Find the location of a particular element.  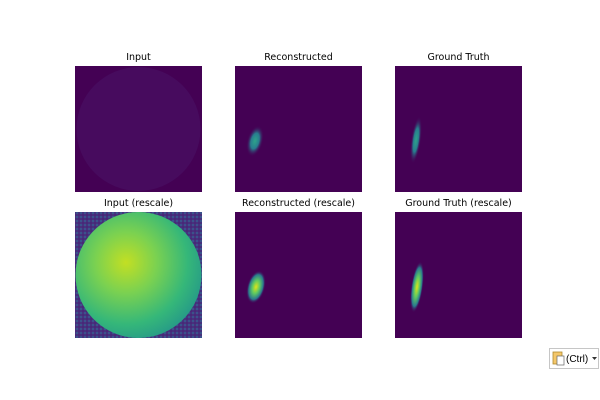

dropdown-arrow is located at coordinates (594, 358).